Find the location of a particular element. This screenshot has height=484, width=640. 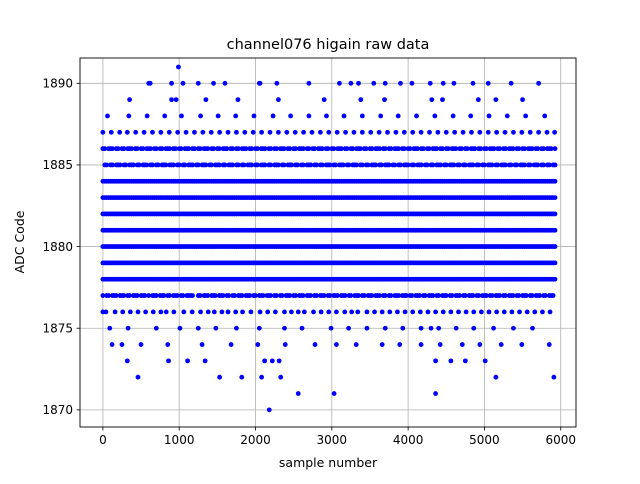

x-tick-label: 0 is located at coordinates (103, 440).